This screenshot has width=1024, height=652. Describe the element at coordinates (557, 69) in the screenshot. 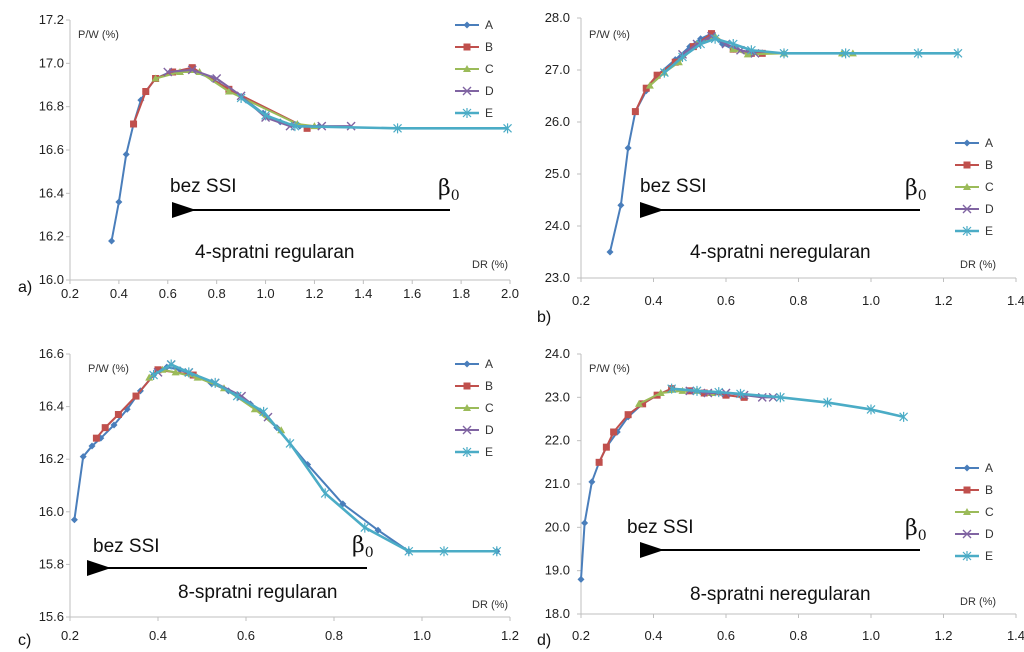

I see `y-tick-label: 27.0` at that location.